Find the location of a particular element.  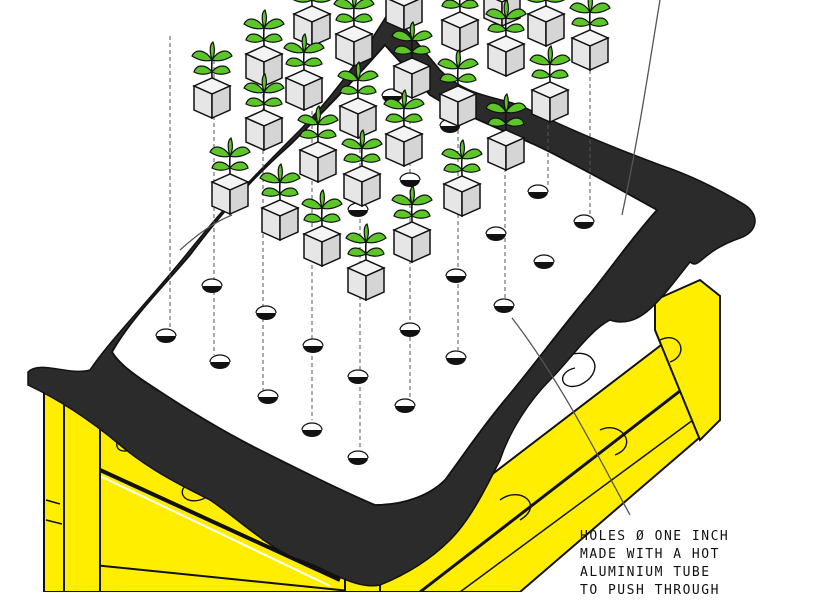

annotation-line: ALUMINIUM TUBE is located at coordinates (645, 572).